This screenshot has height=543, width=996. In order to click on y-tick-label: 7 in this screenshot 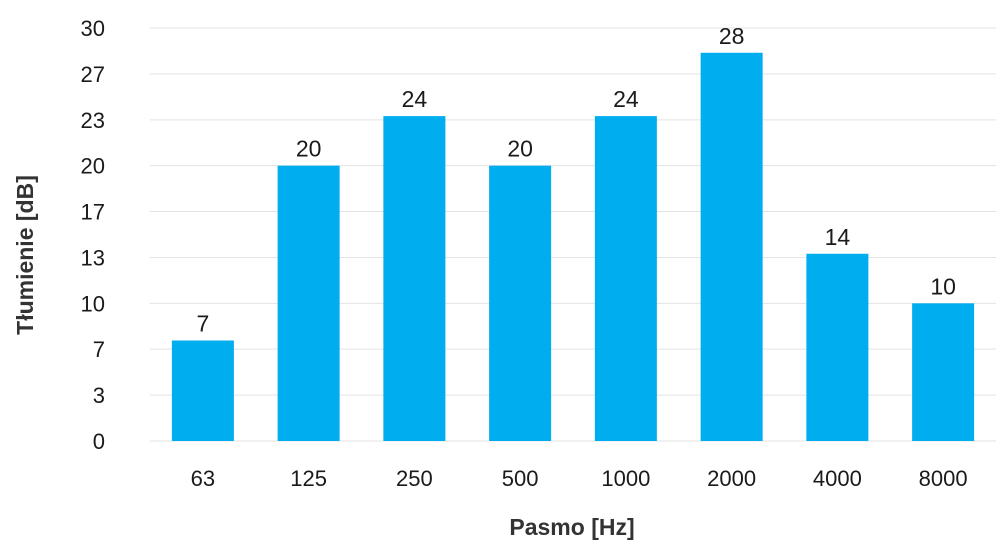, I will do `click(99, 349)`.